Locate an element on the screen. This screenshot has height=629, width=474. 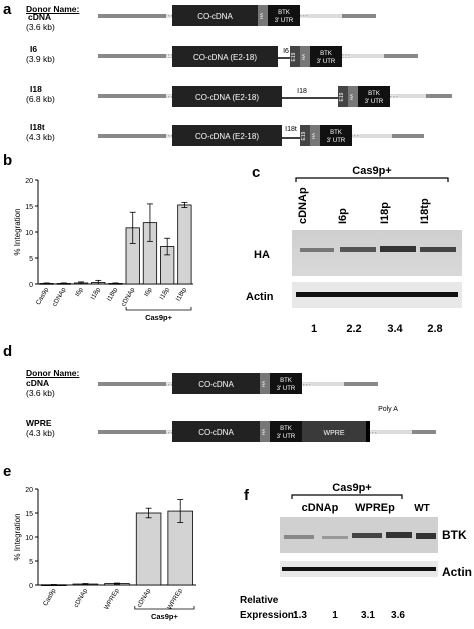
homology-arm-left is located at coordinates (132, 16).